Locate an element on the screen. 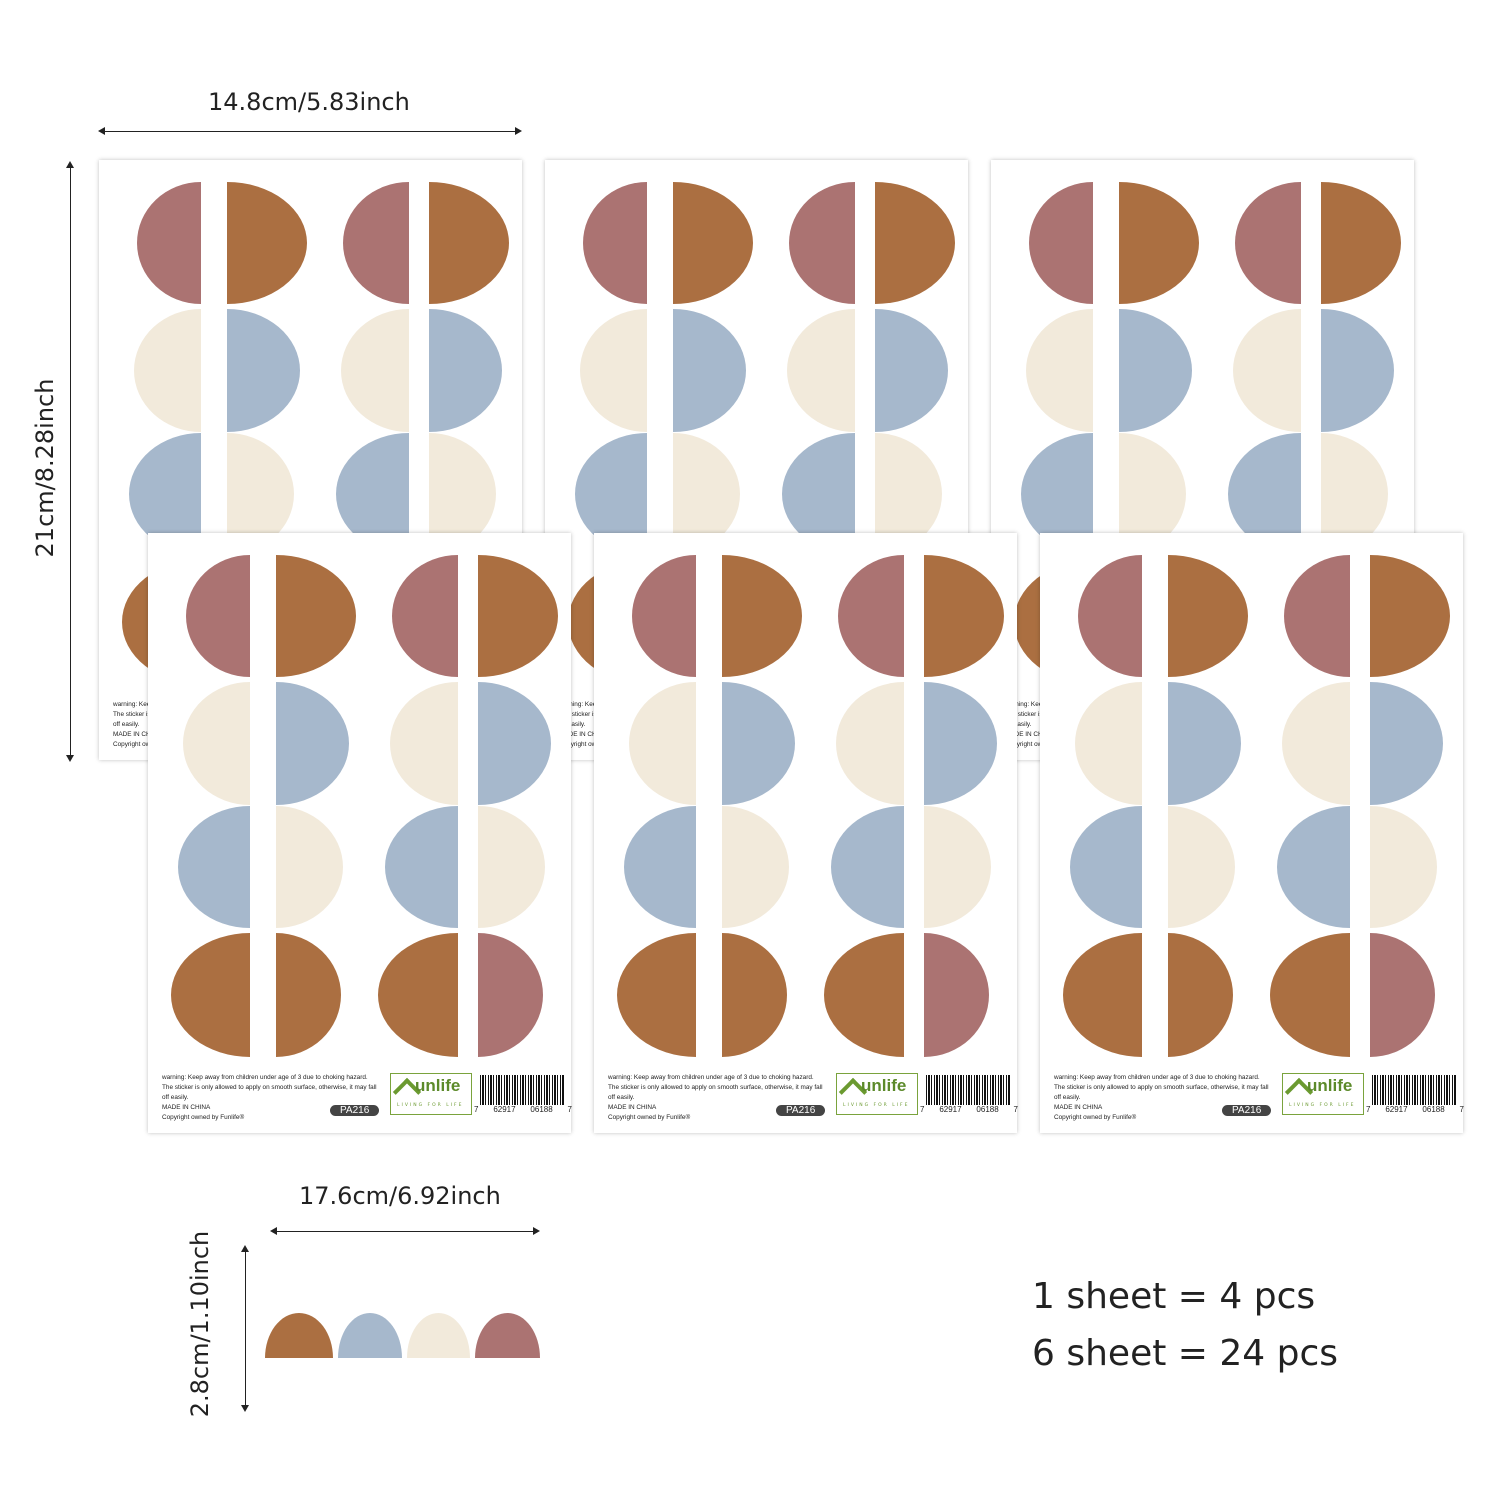 This screenshot has height=1500, width=1500. dome-sticker-brown is located at coordinates (299, 1335).